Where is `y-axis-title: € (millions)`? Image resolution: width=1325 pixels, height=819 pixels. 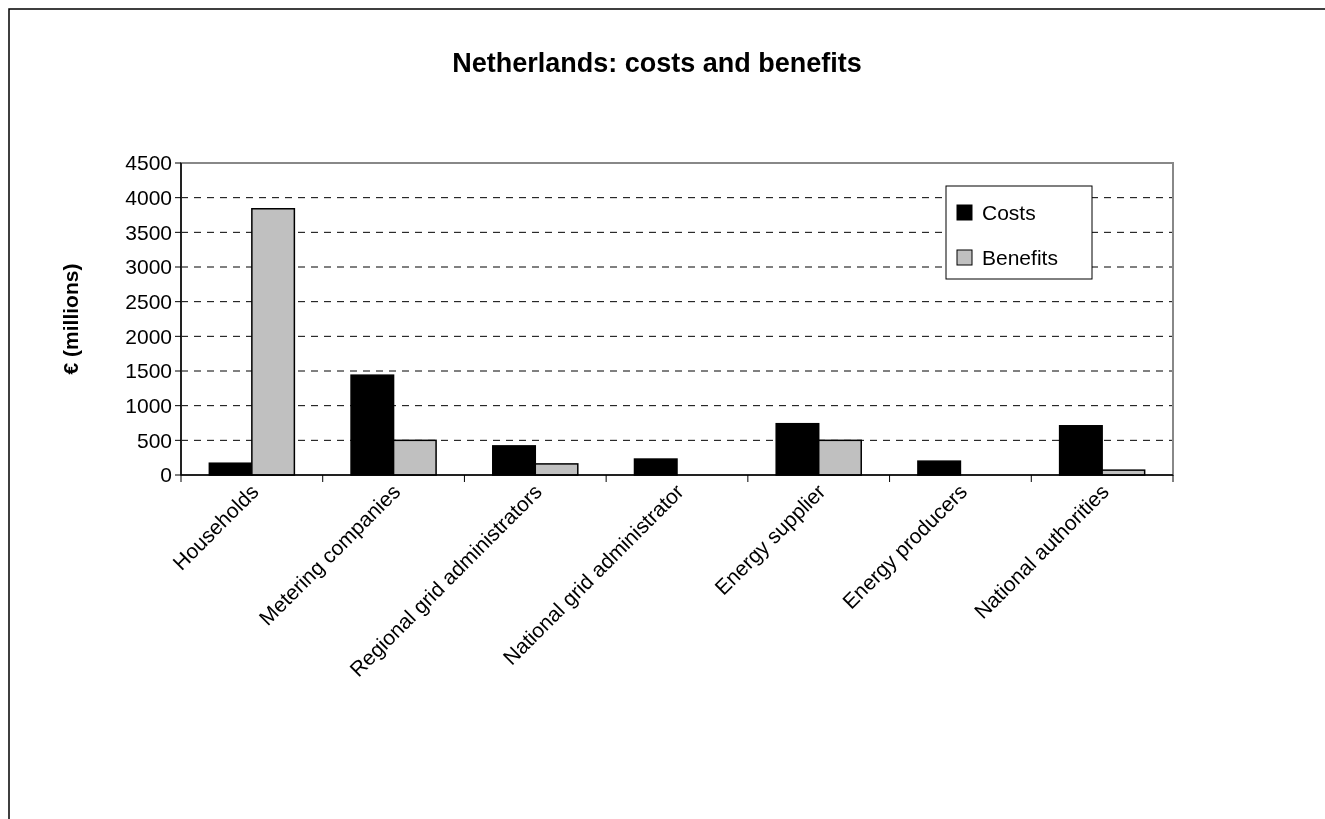
y-axis-title: € (millions) is located at coordinates (70, 319).